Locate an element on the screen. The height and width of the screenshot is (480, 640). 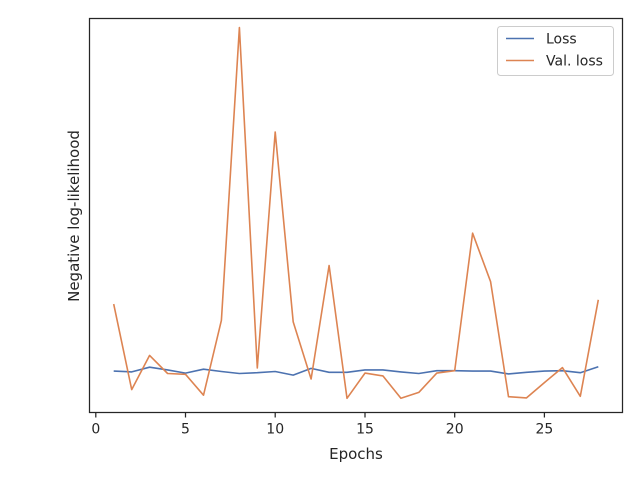
x-tick-label: 15 is located at coordinates (365, 430).